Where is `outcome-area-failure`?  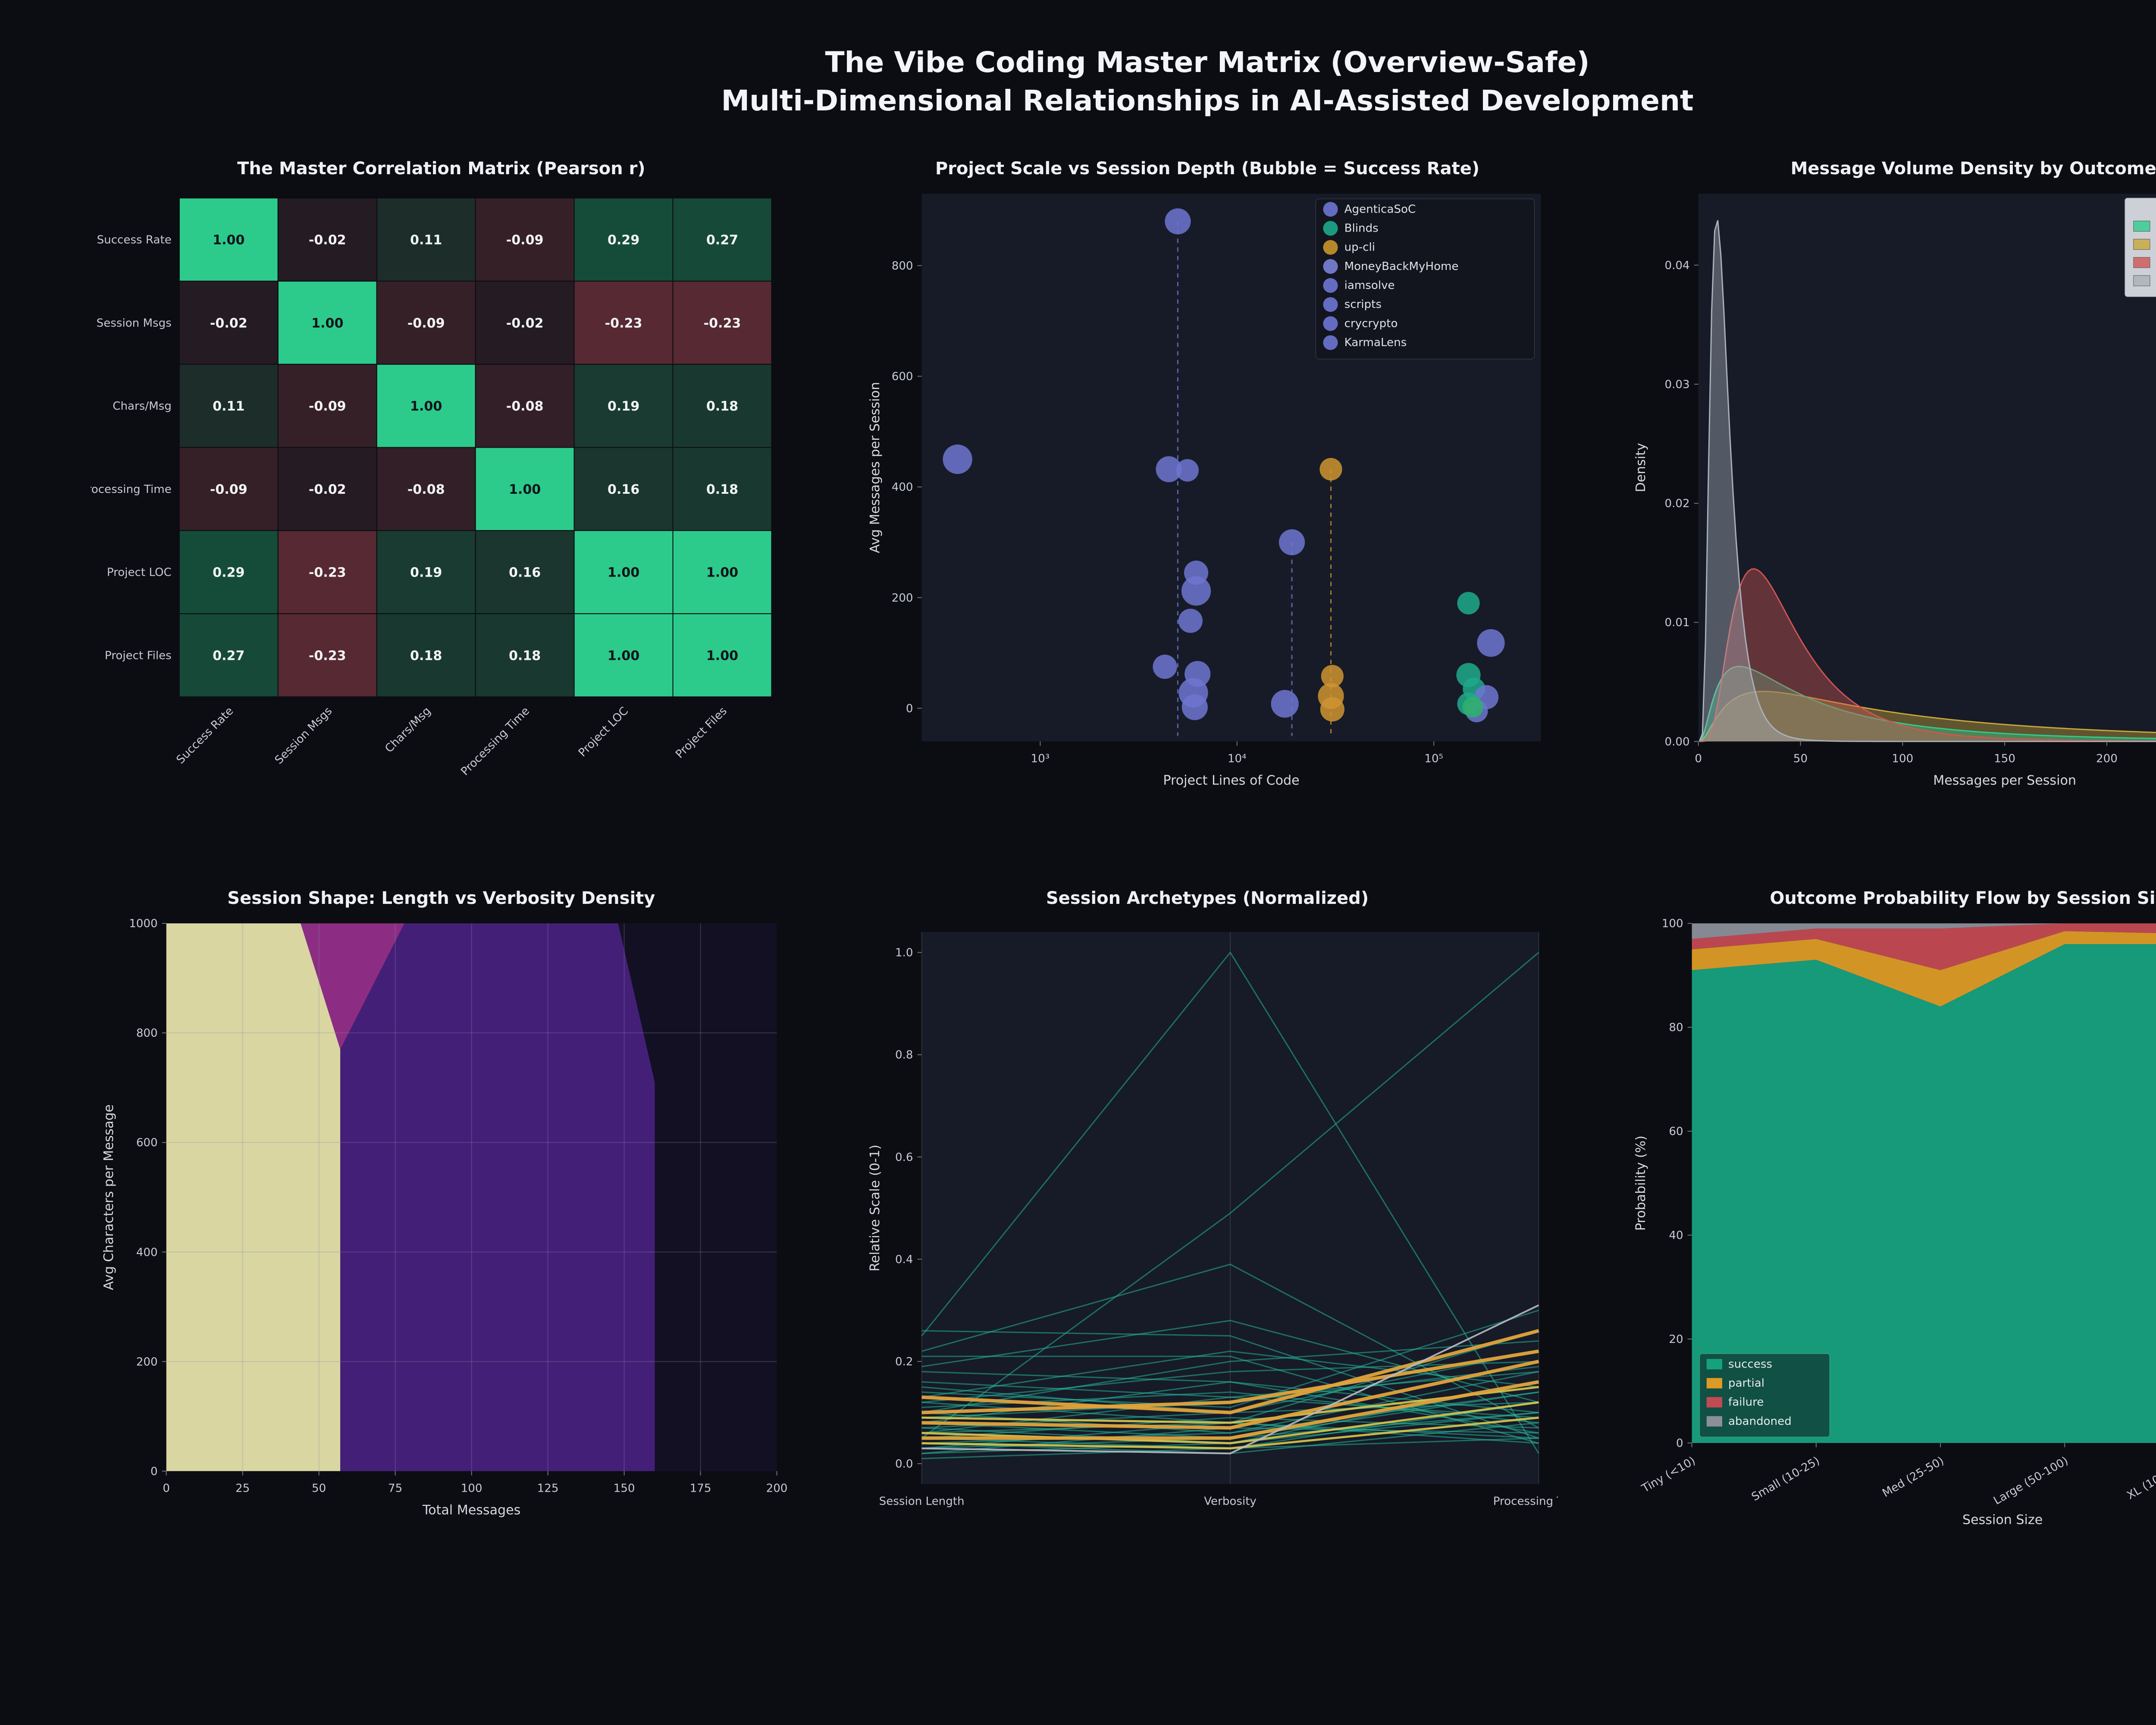
outcome-area-failure is located at coordinates (1924, 947).